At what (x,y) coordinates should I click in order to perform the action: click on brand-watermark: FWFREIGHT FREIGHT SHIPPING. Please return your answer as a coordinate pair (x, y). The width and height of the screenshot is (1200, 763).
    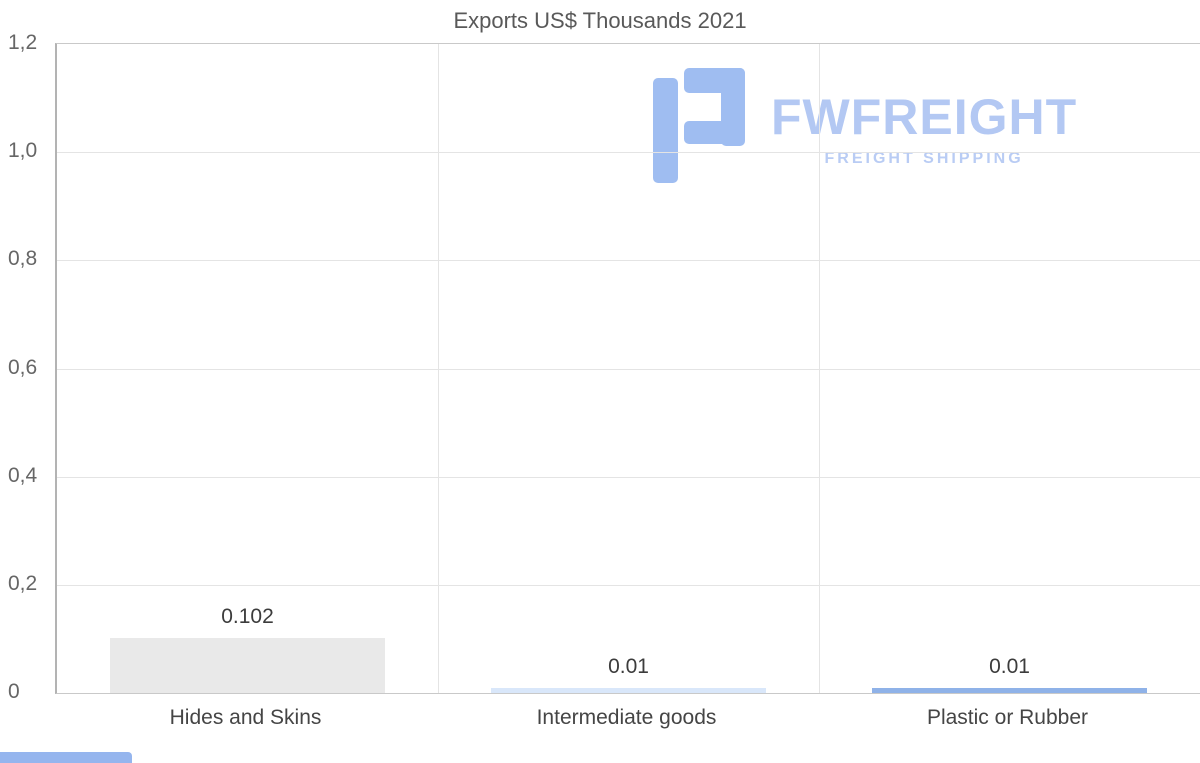
    Looking at the image, I should click on (864, 126).